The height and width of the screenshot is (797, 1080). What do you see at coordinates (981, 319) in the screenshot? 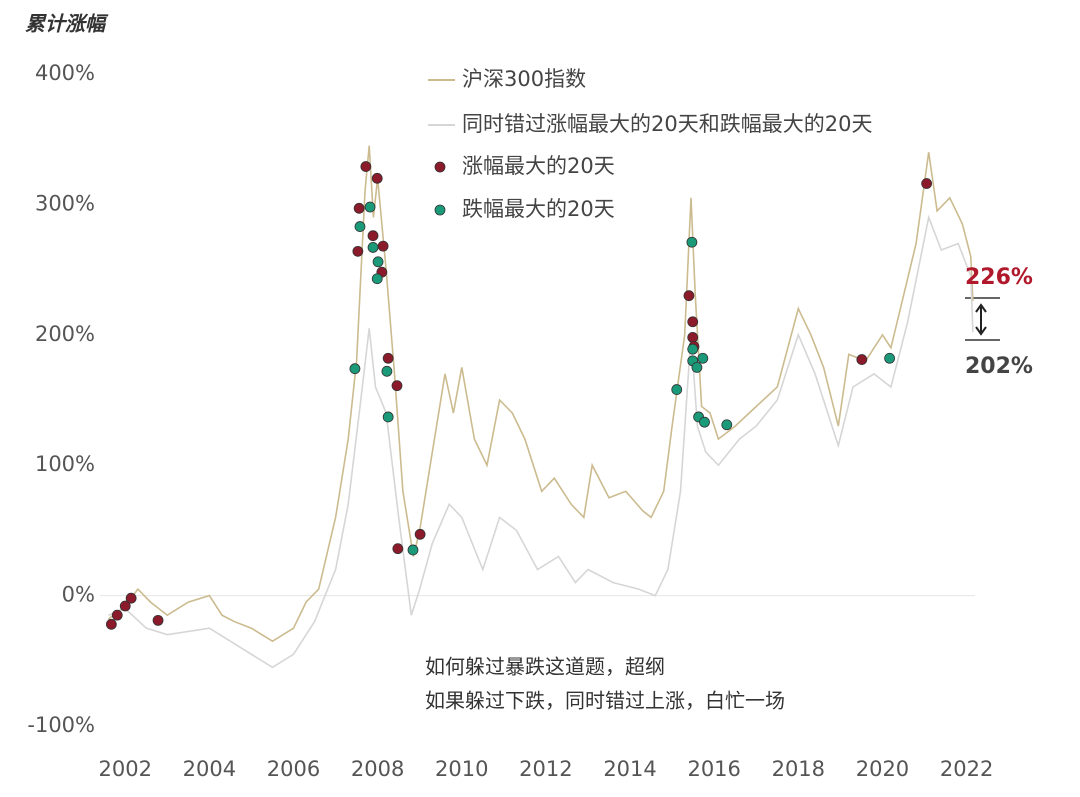
I see `arrow-head` at bounding box center [981, 319].